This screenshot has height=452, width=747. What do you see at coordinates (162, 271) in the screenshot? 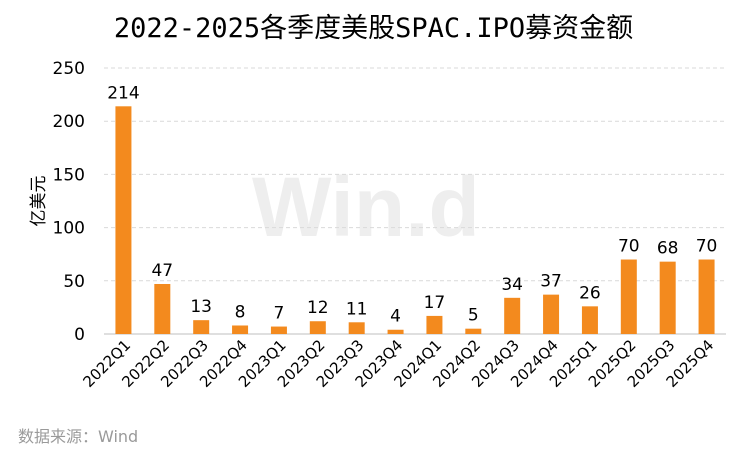
I see `data-label: 47` at bounding box center [162, 271].